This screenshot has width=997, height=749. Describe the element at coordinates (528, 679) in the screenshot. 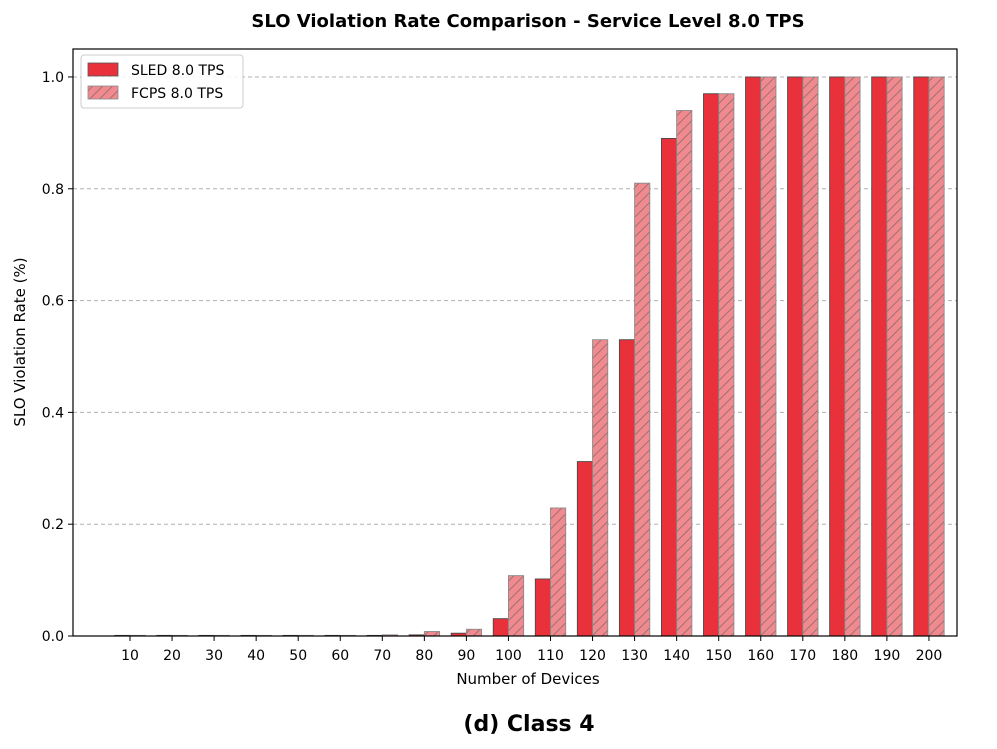

I see `x-axis-label: Number of Devices` at that location.